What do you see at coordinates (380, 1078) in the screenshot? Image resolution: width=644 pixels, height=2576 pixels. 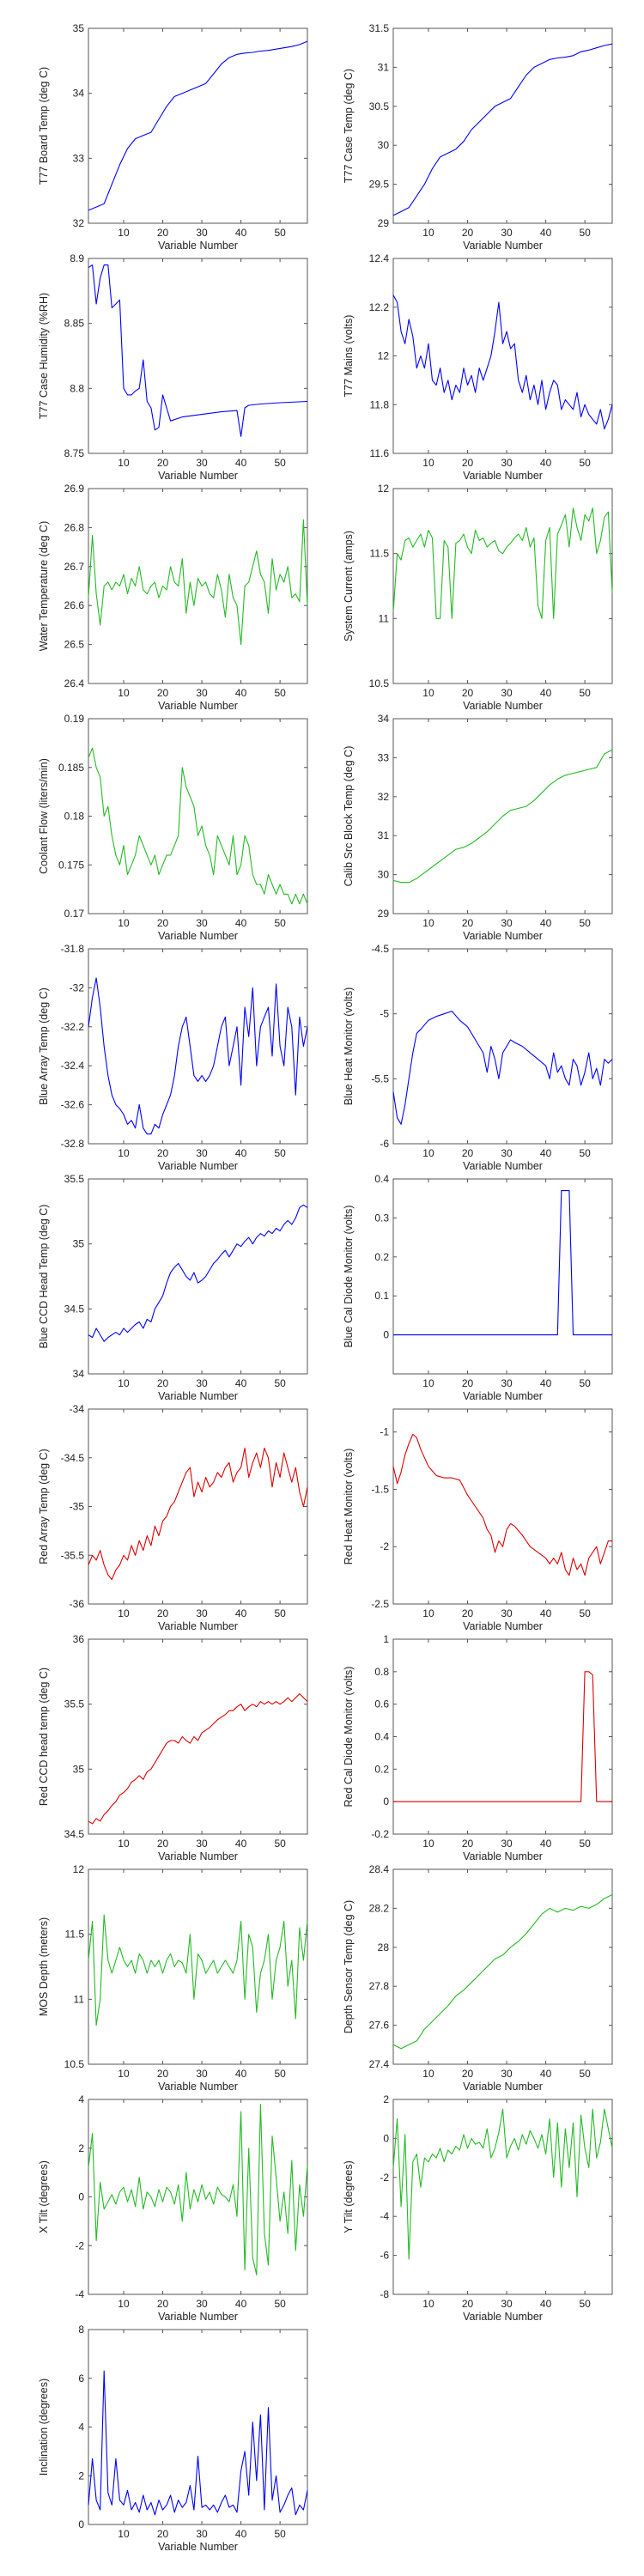 I see `y-tick-label: -5.5` at bounding box center [380, 1078].